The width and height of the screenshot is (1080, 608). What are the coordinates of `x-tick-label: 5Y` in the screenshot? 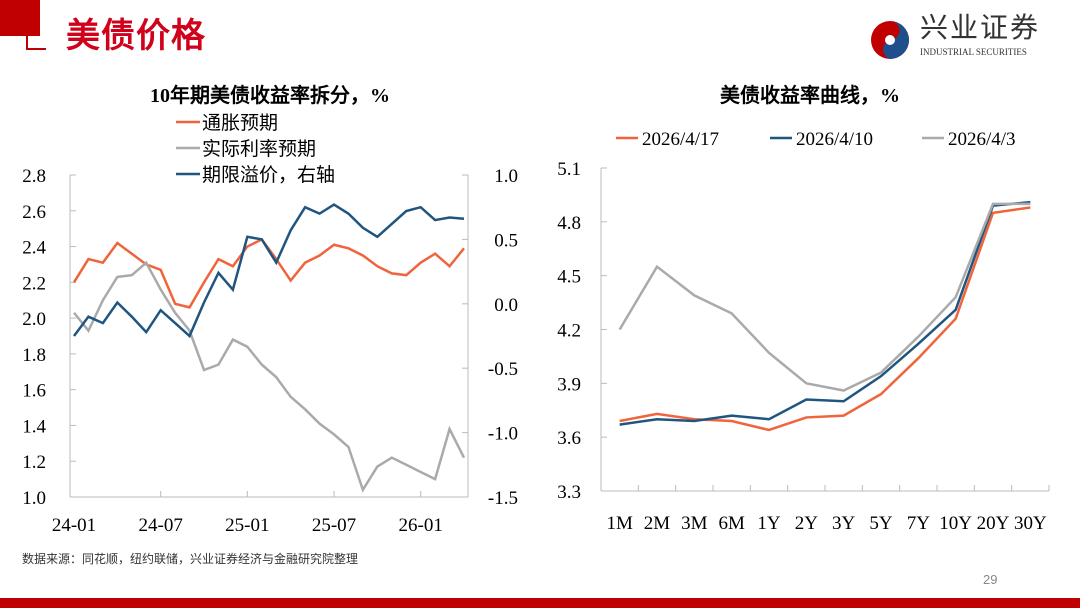 It's located at (881, 523).